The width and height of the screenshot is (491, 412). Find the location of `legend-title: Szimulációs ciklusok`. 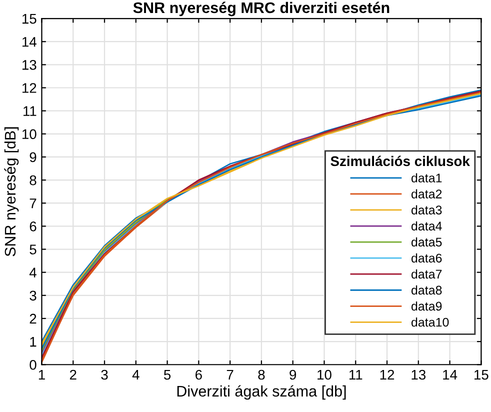

legend-title: Szimulációs ciklusok is located at coordinates (400, 161).